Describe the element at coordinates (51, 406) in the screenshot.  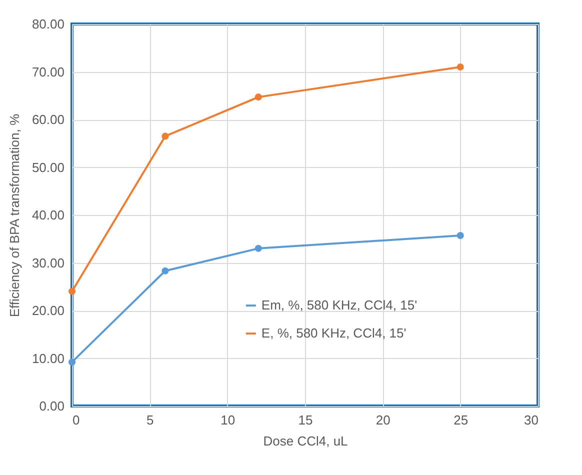
I see `y-tick-label: 0.00` at that location.